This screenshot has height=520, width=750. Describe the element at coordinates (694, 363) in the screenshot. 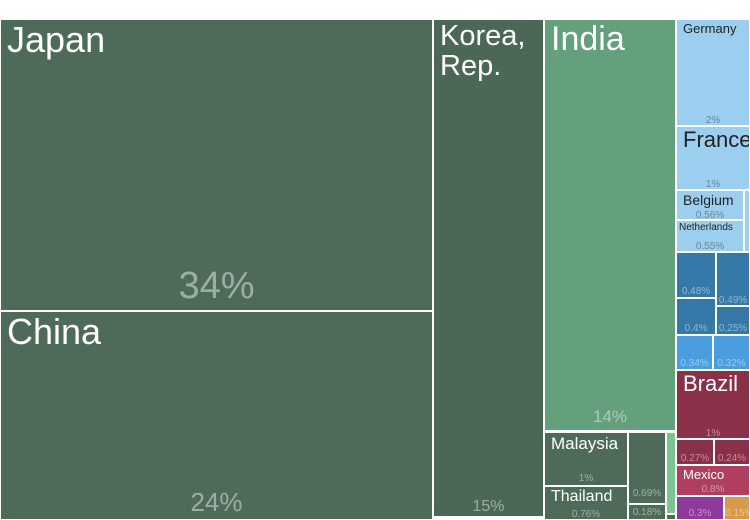

I see `cell-share-label: 0.34%` at that location.